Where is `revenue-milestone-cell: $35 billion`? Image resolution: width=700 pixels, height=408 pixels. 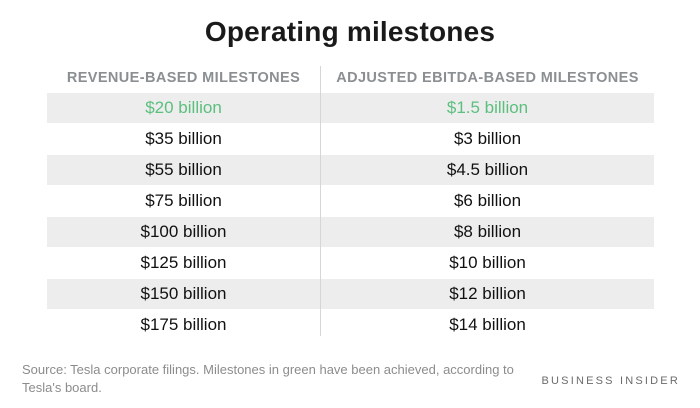
revenue-milestone-cell: $35 billion is located at coordinates (183, 138).